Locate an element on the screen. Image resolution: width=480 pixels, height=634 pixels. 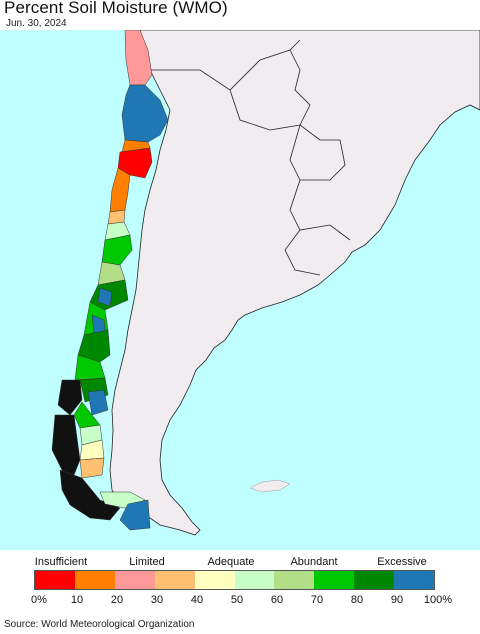
legend-tick: 70 is located at coordinates (317, 600).